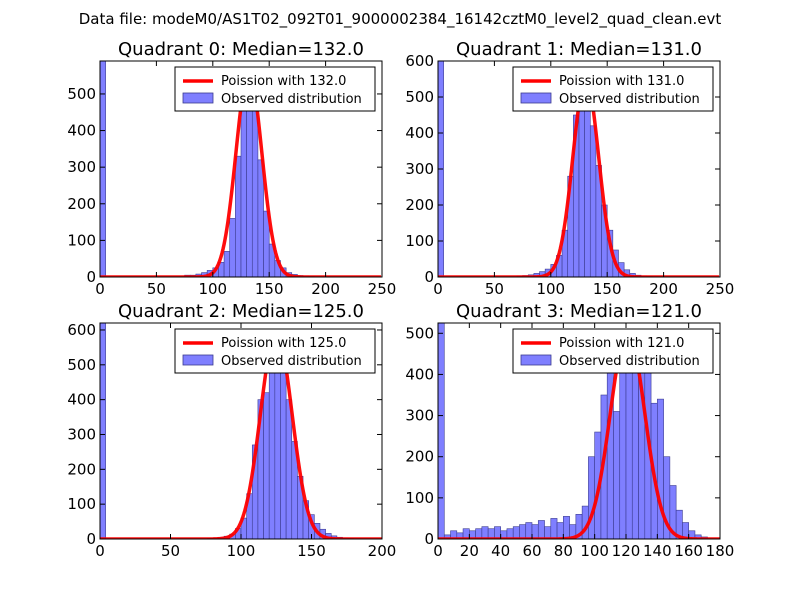 This screenshot has width=800, height=600. Describe the element at coordinates (720, 551) in the screenshot. I see `x-tick-label: 180` at that location.